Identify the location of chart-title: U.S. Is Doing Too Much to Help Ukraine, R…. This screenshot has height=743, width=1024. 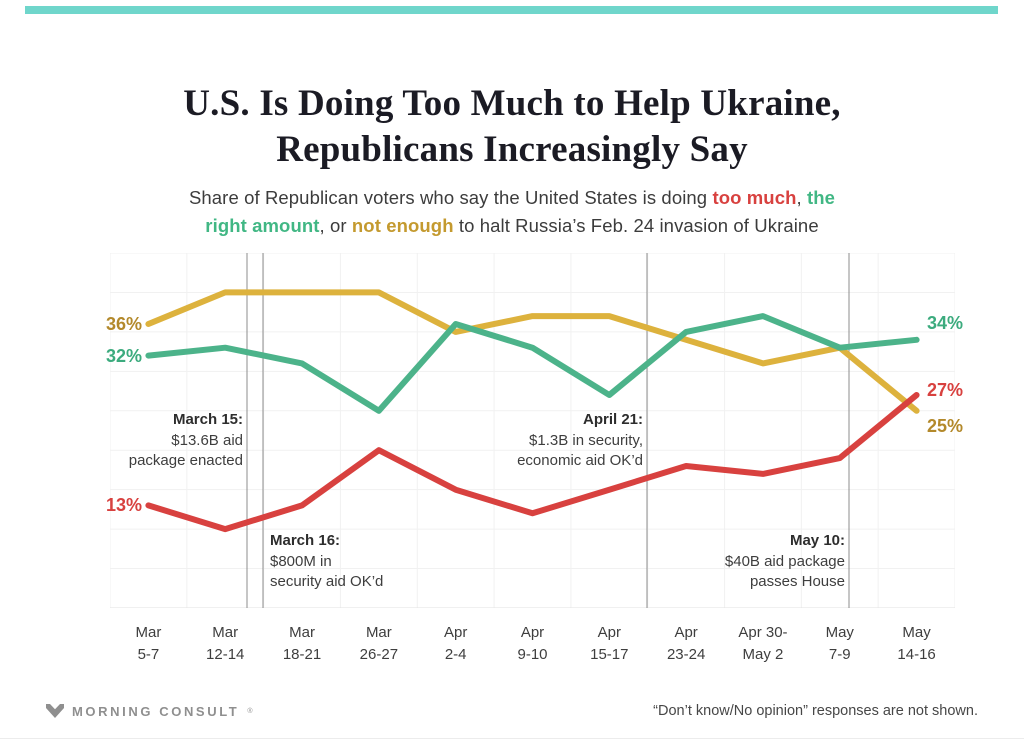
(512, 127).